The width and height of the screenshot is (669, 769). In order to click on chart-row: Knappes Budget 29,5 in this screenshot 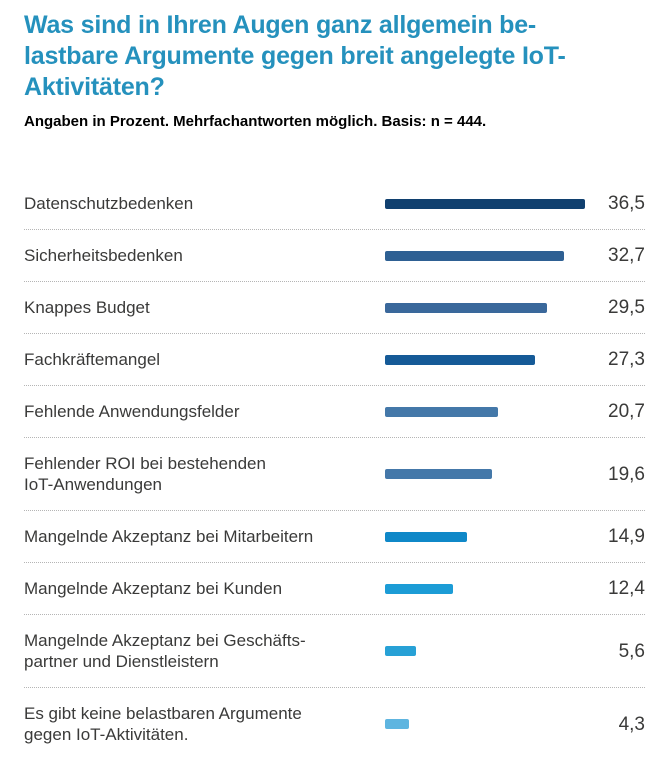, I will do `click(334, 308)`.